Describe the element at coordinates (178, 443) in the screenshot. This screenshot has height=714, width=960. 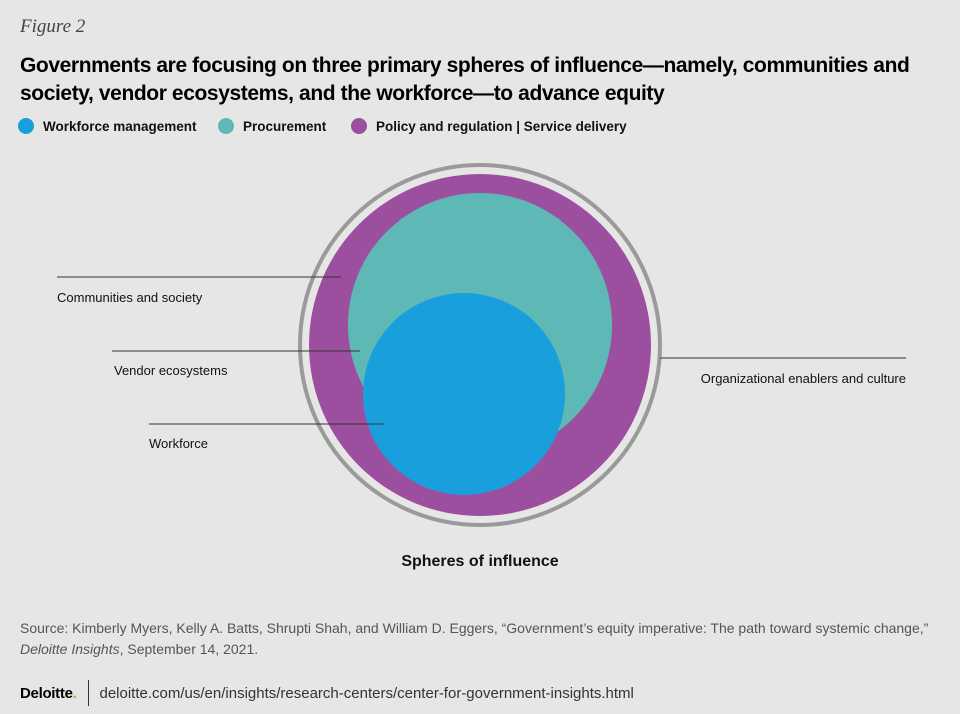
I see `label-workforce: Workforce` at that location.